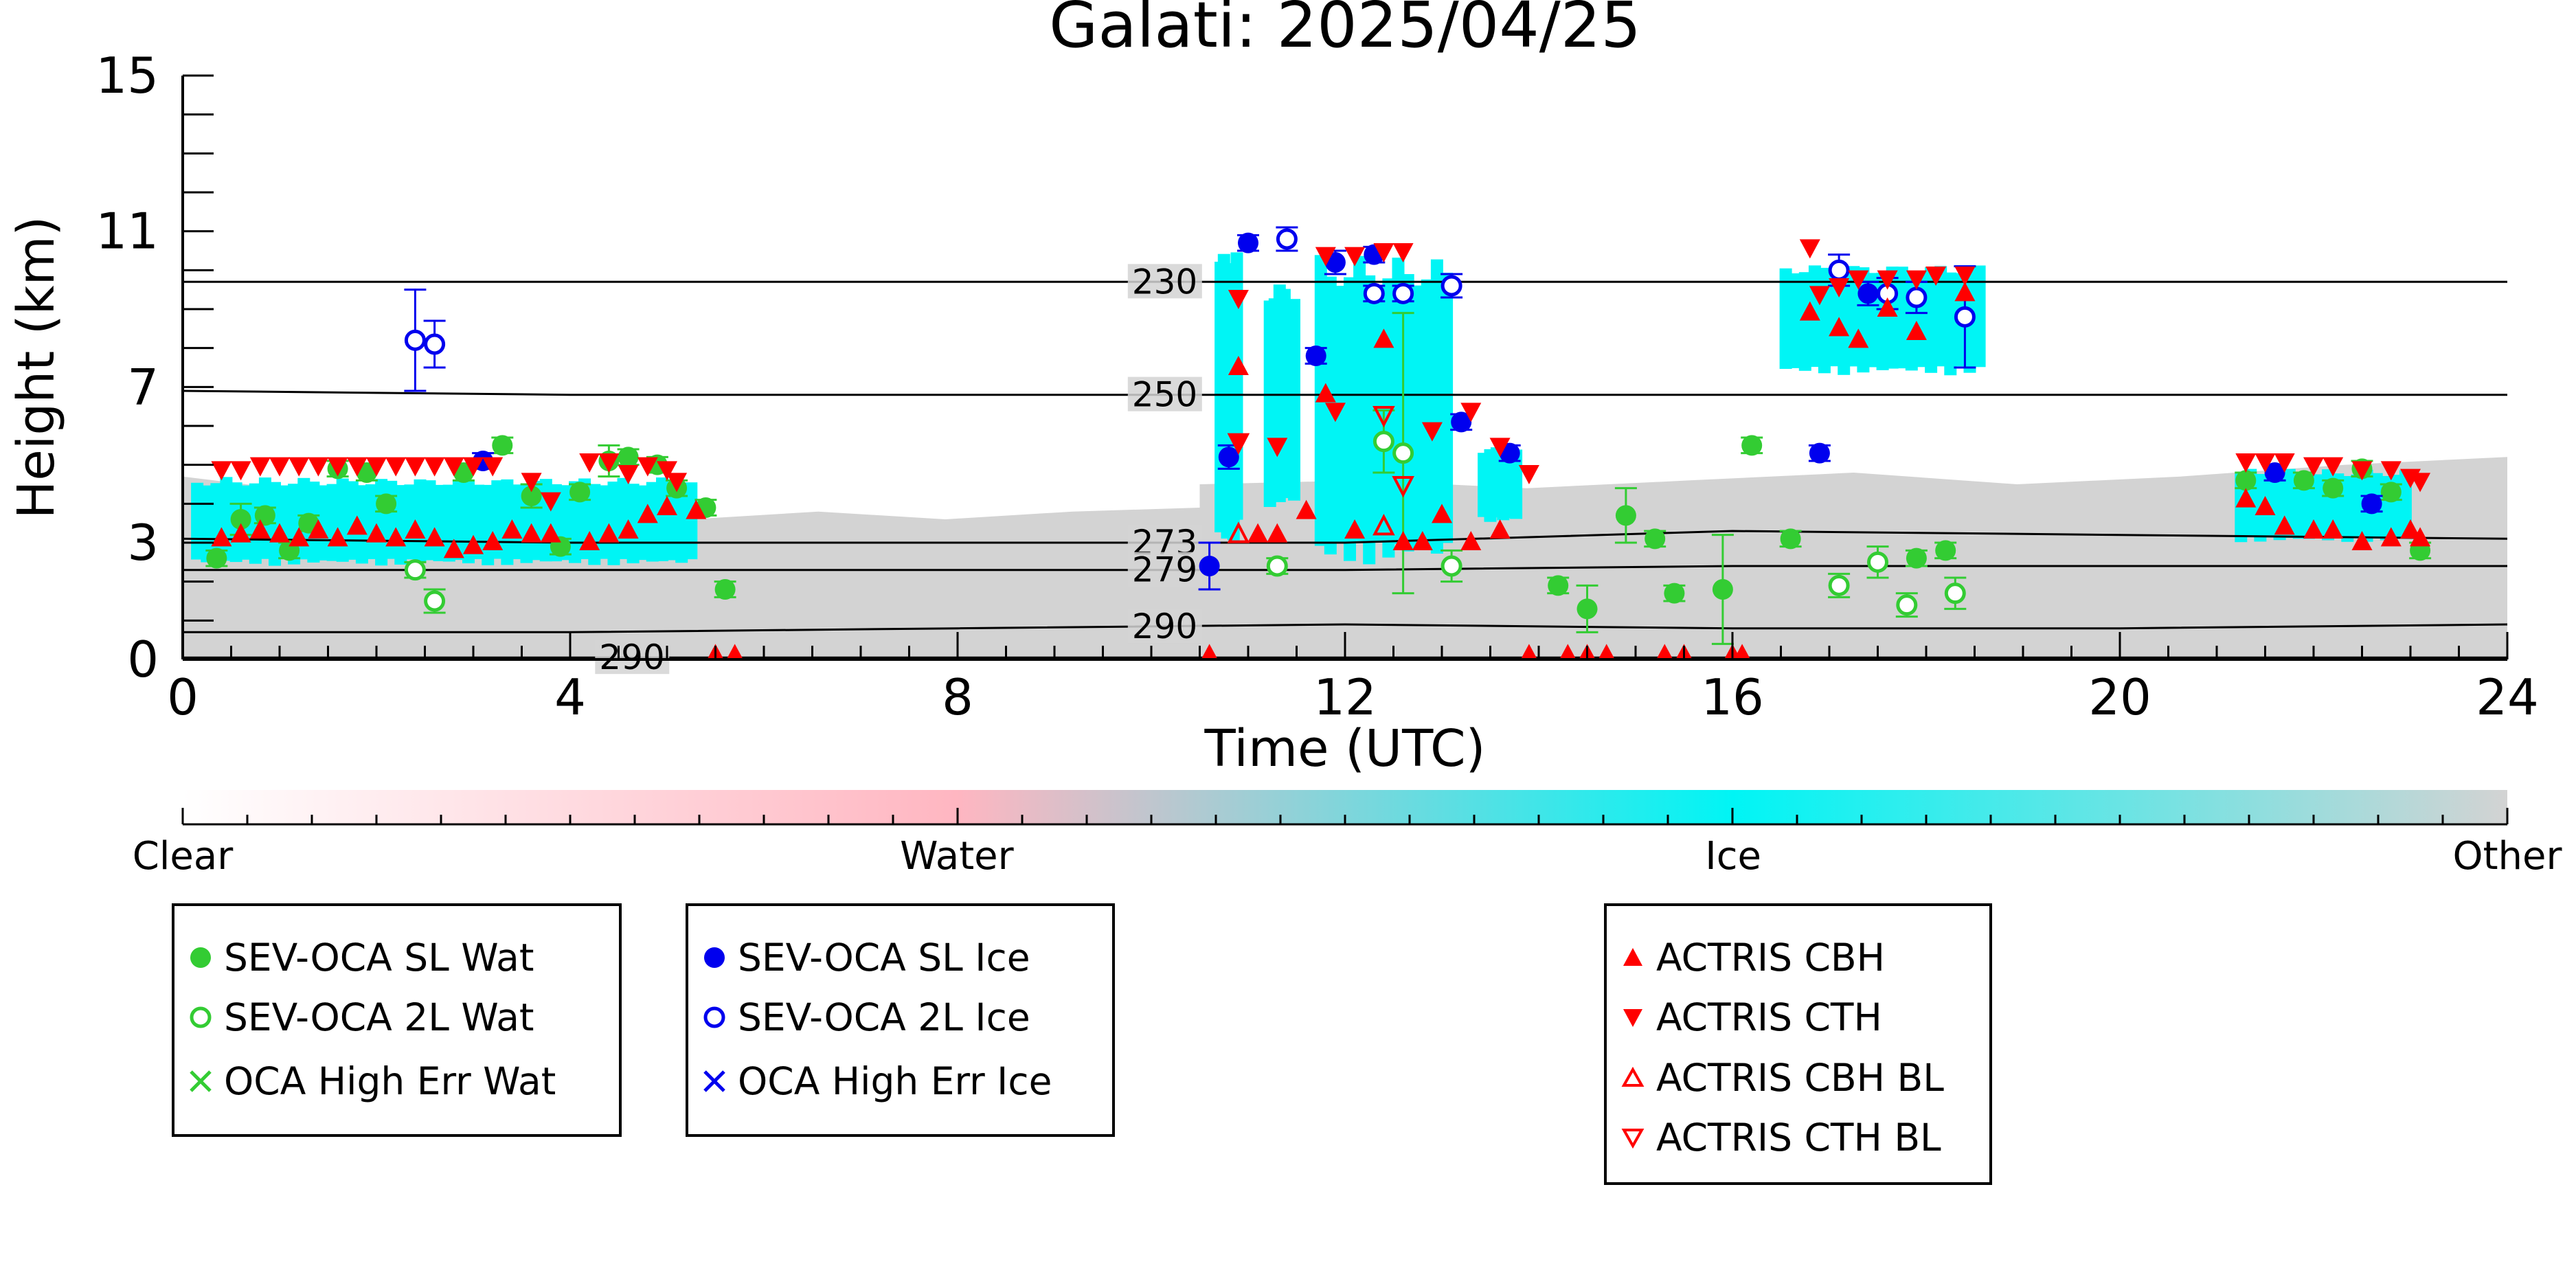 The image size is (2576, 1288). Describe the element at coordinates (379, 1017) in the screenshot. I see `legend-label: SEV-OCA 2L Wat` at that location.